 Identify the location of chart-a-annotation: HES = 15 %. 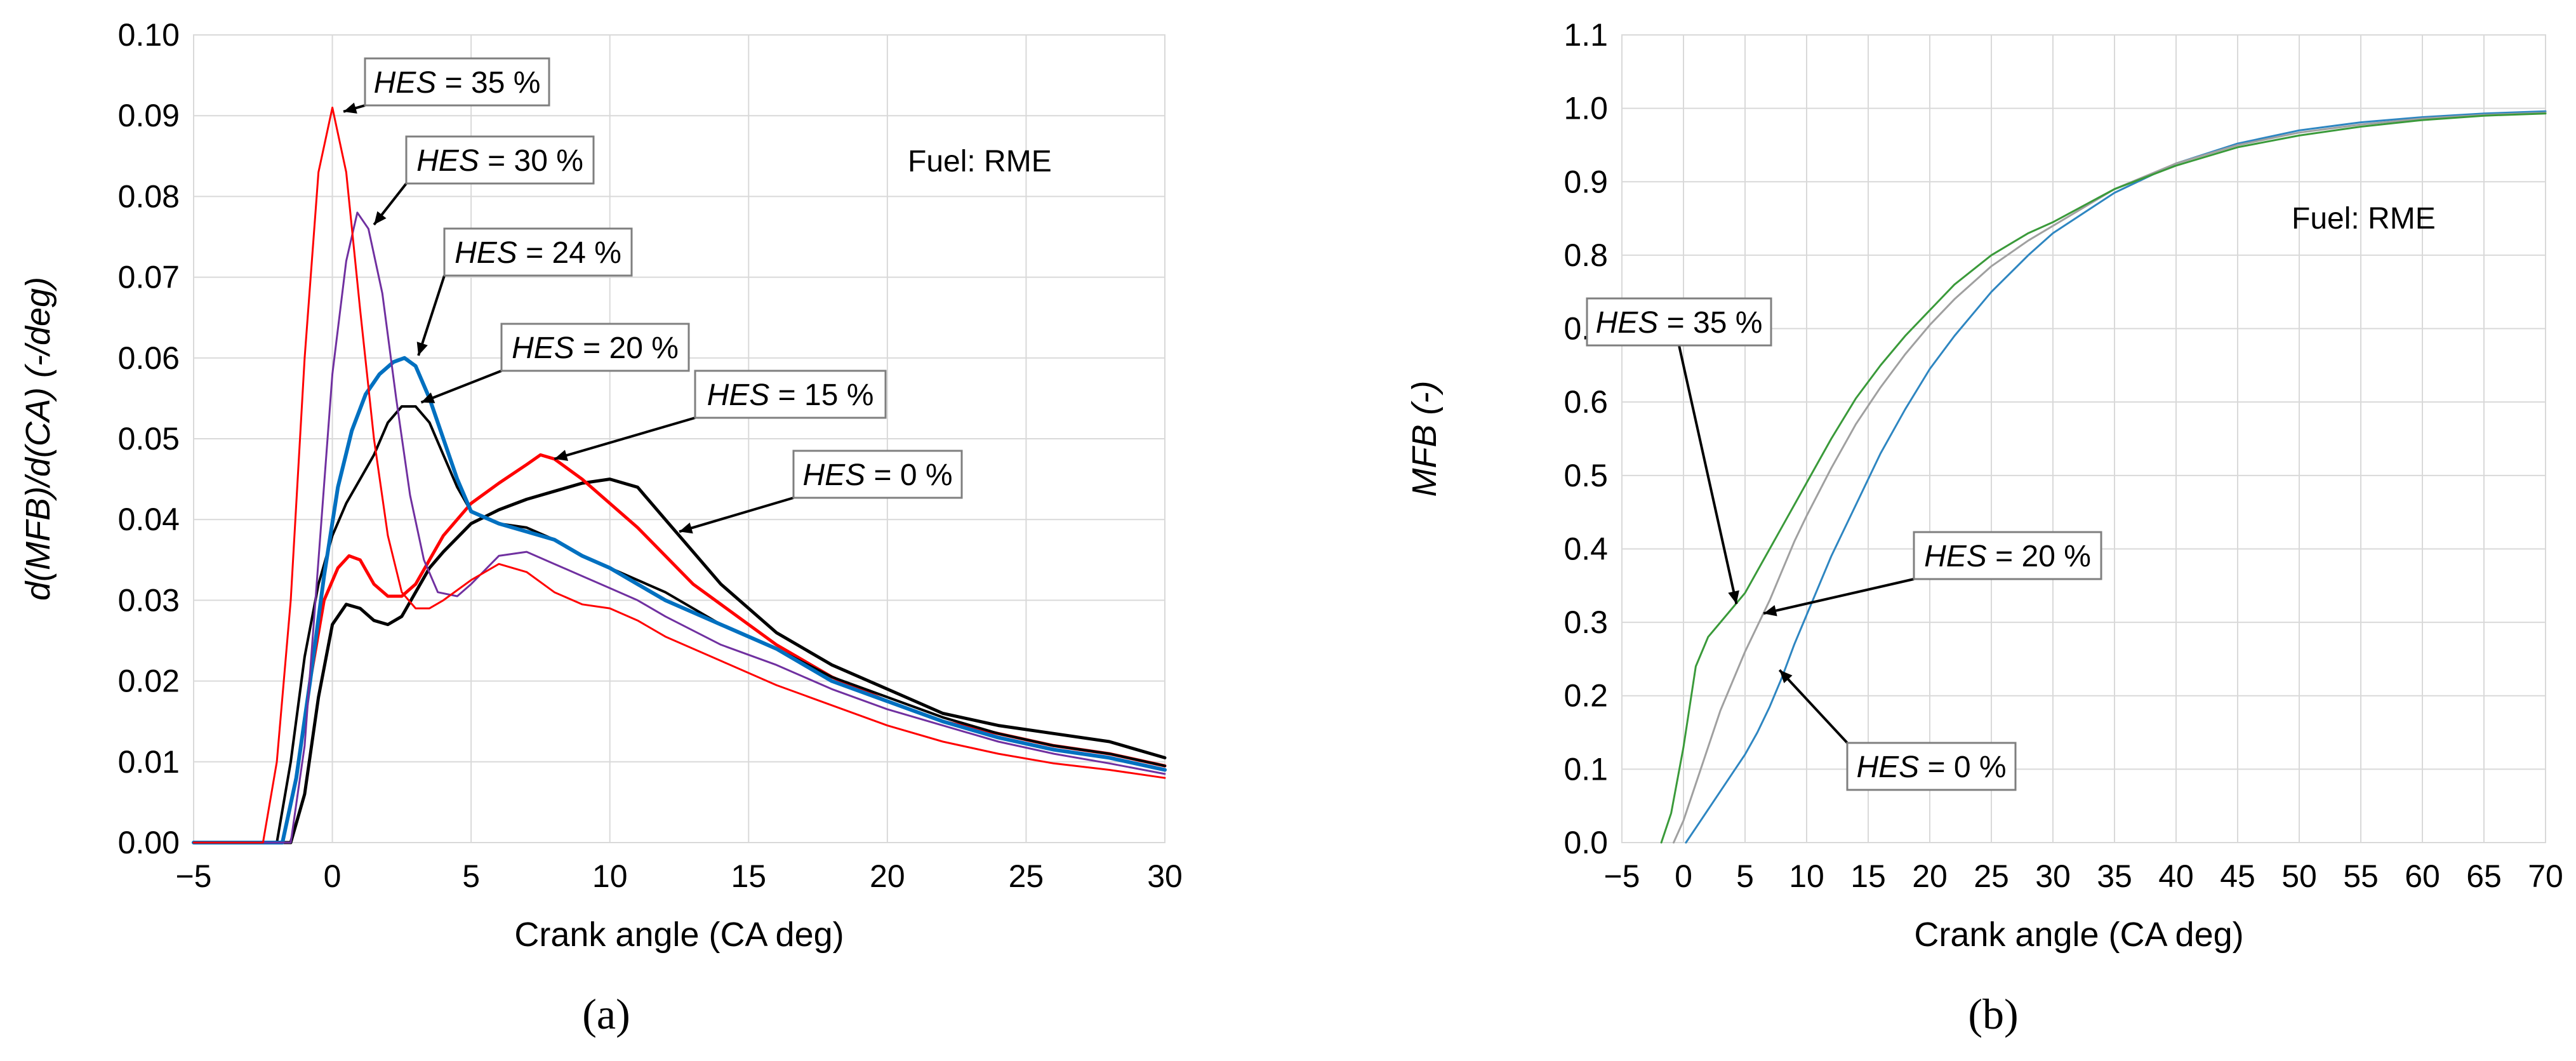
(720, 415).